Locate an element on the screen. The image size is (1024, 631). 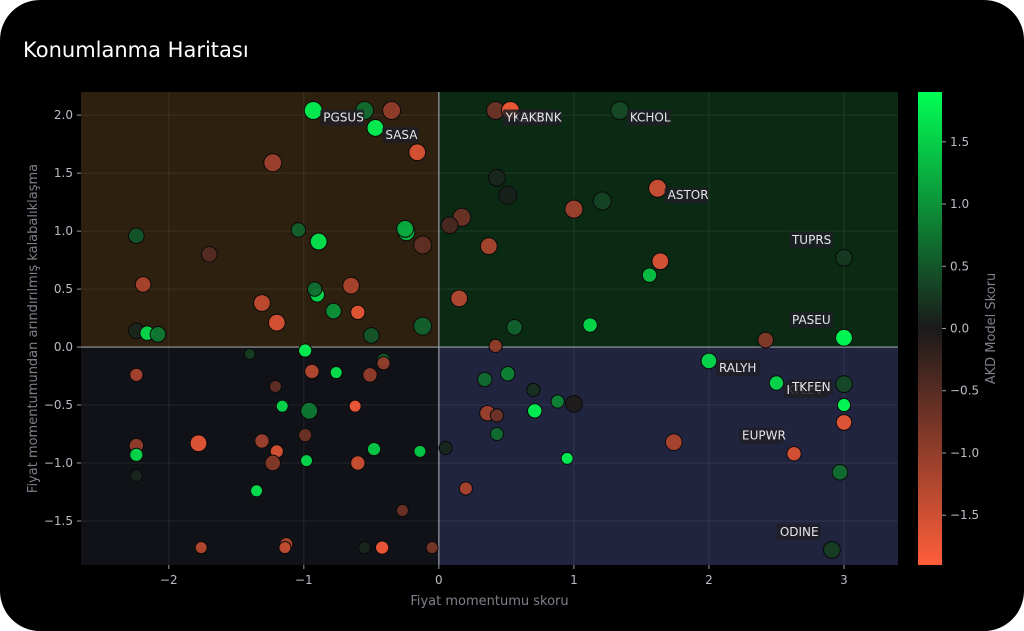
label-text: TKFEN is located at coordinates (811, 387).